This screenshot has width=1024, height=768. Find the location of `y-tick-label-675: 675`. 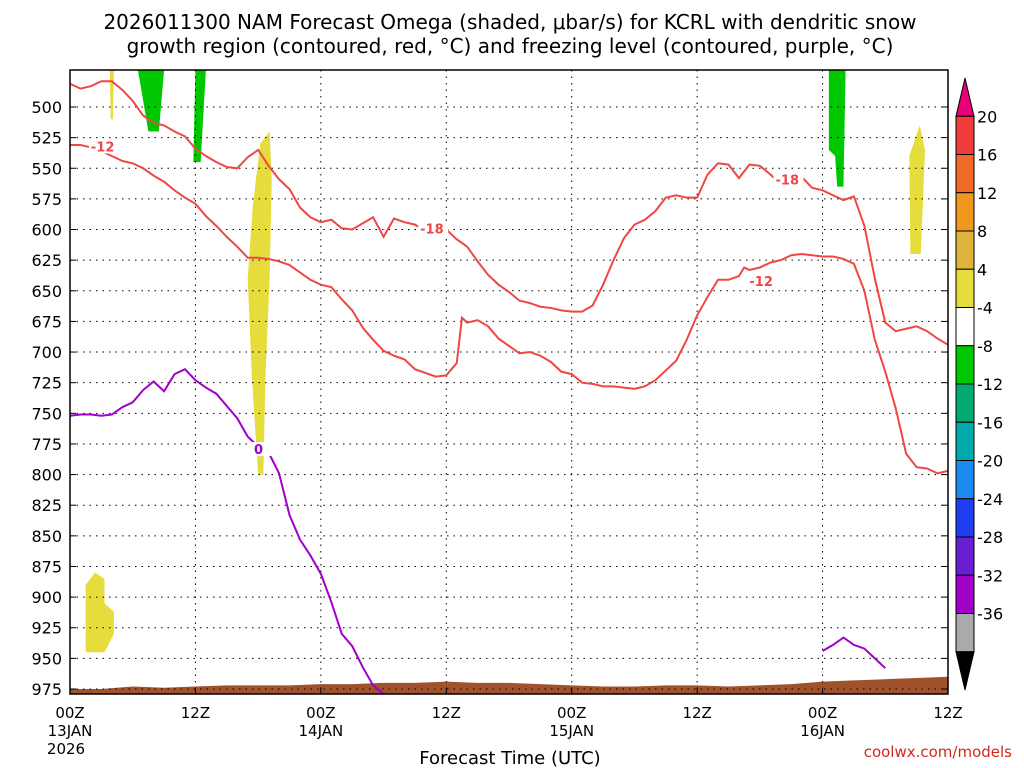

y-tick-label-675: 675 is located at coordinates (46, 321).